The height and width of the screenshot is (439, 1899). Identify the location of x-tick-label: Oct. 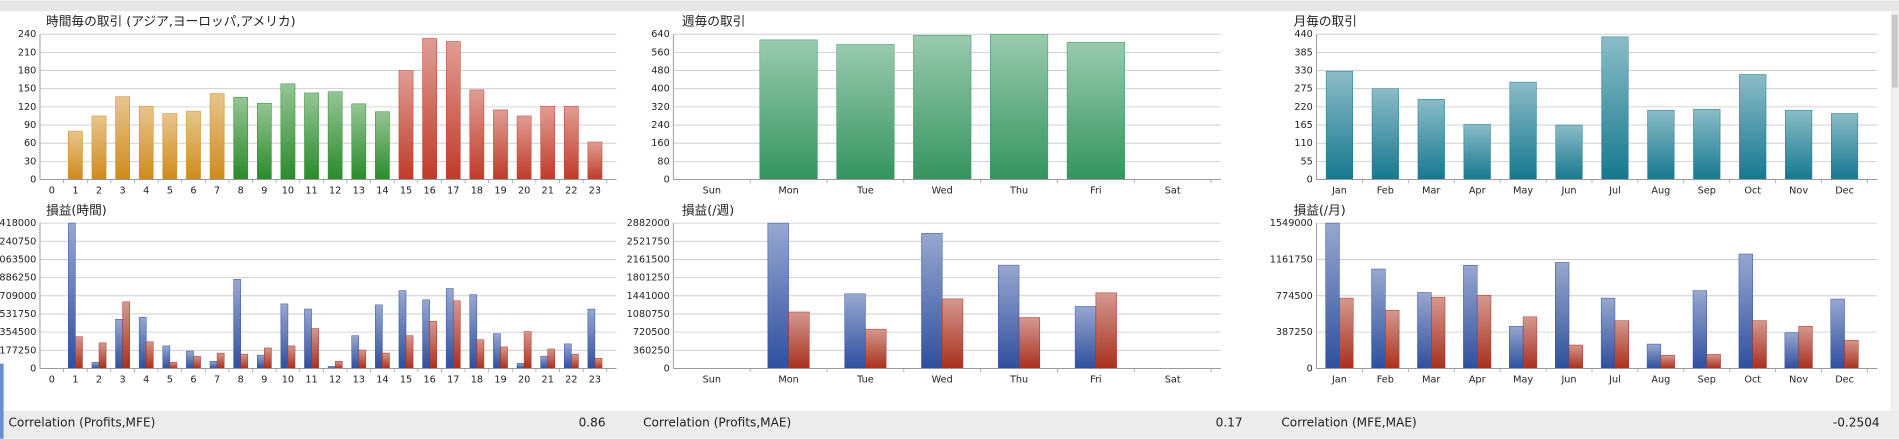
(1752, 190).